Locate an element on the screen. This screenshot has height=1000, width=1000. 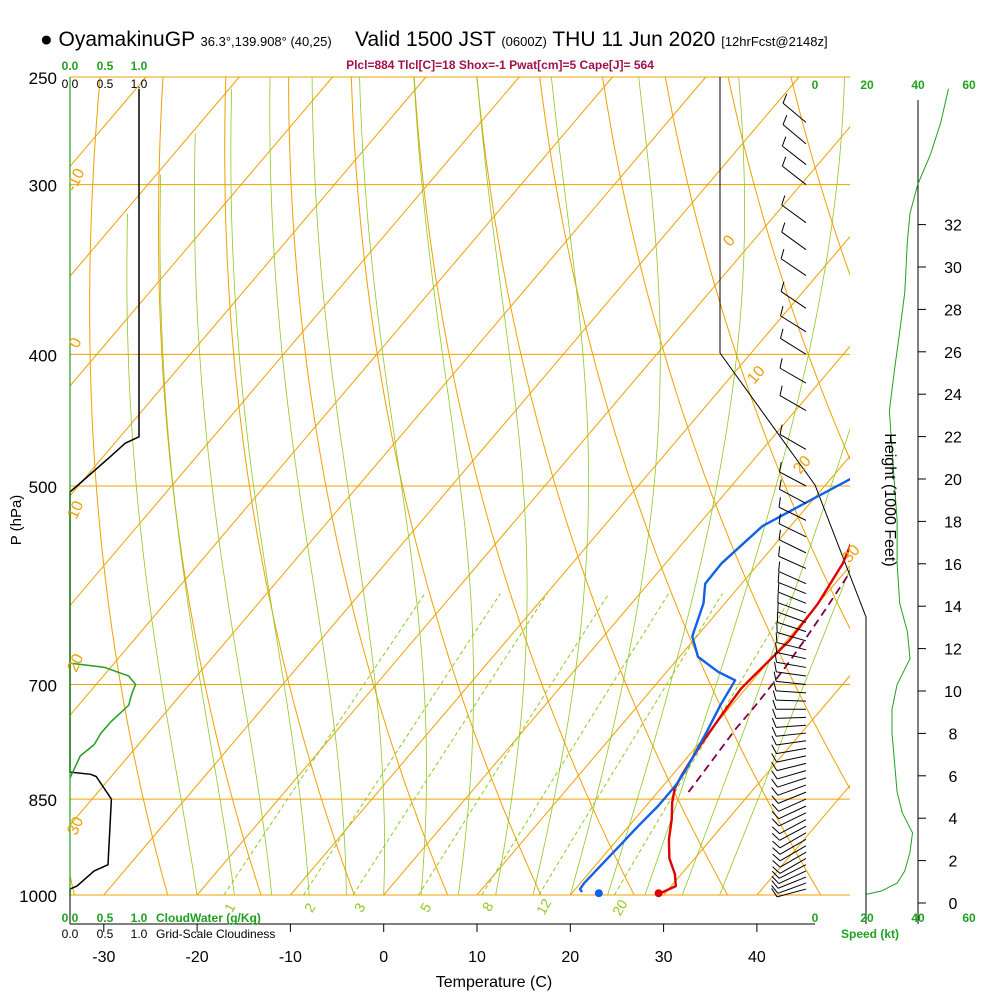
height-tick-label: 16 is located at coordinates (953, 565).